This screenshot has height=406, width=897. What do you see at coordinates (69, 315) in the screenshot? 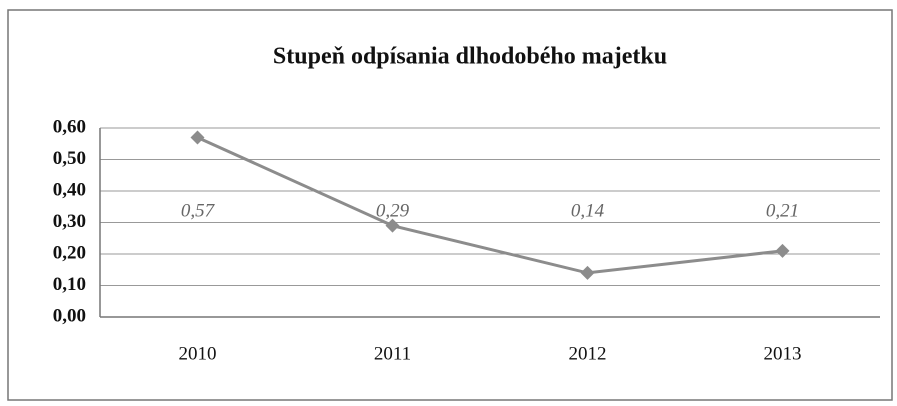
I see `y-tick-label: 0,00` at bounding box center [69, 315].